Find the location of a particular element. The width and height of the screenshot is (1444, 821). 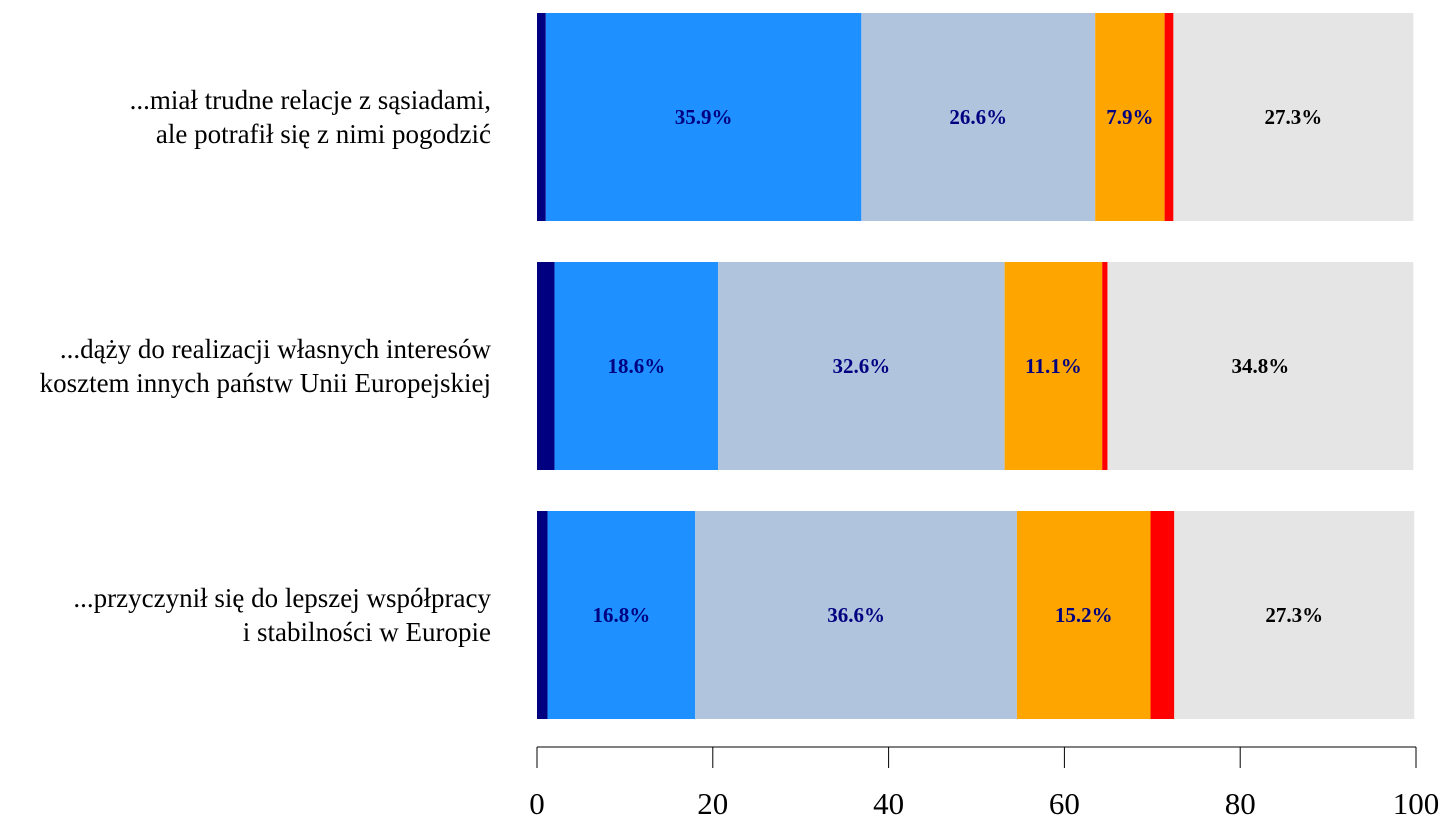

data-label-1-6: 27.3% is located at coordinates (1294, 117).